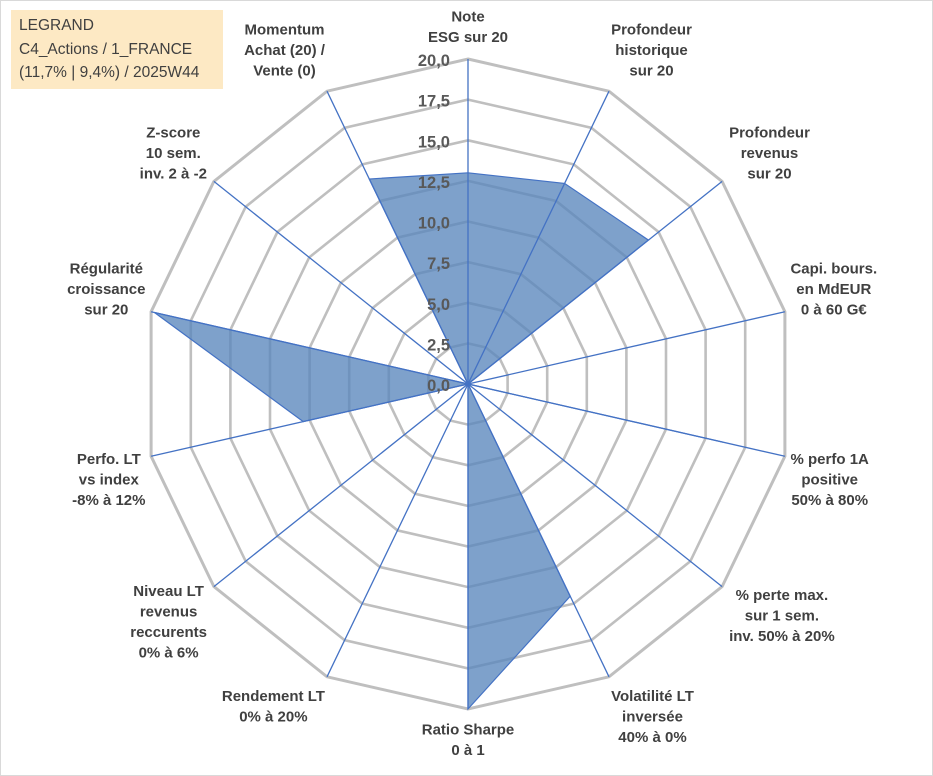 The width and height of the screenshot is (933, 776). I want to click on axis-label-line: ESG sur 20, so click(468, 37).